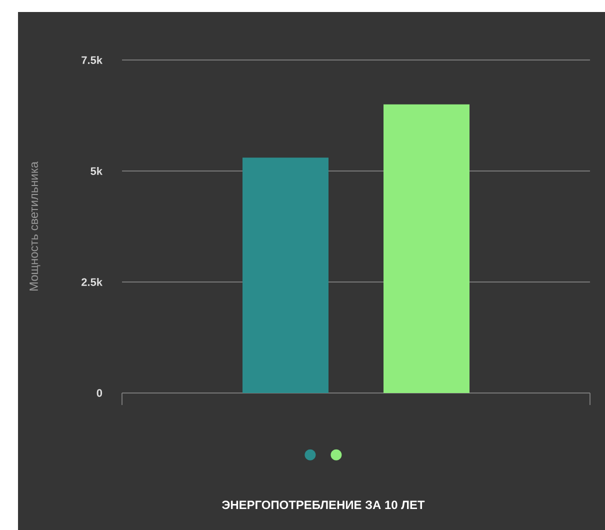  I want to click on text: ЭНЕРГОПОТРЕБЛЕНИЕ ЗА 10 ЛЕТ, so click(323, 505).